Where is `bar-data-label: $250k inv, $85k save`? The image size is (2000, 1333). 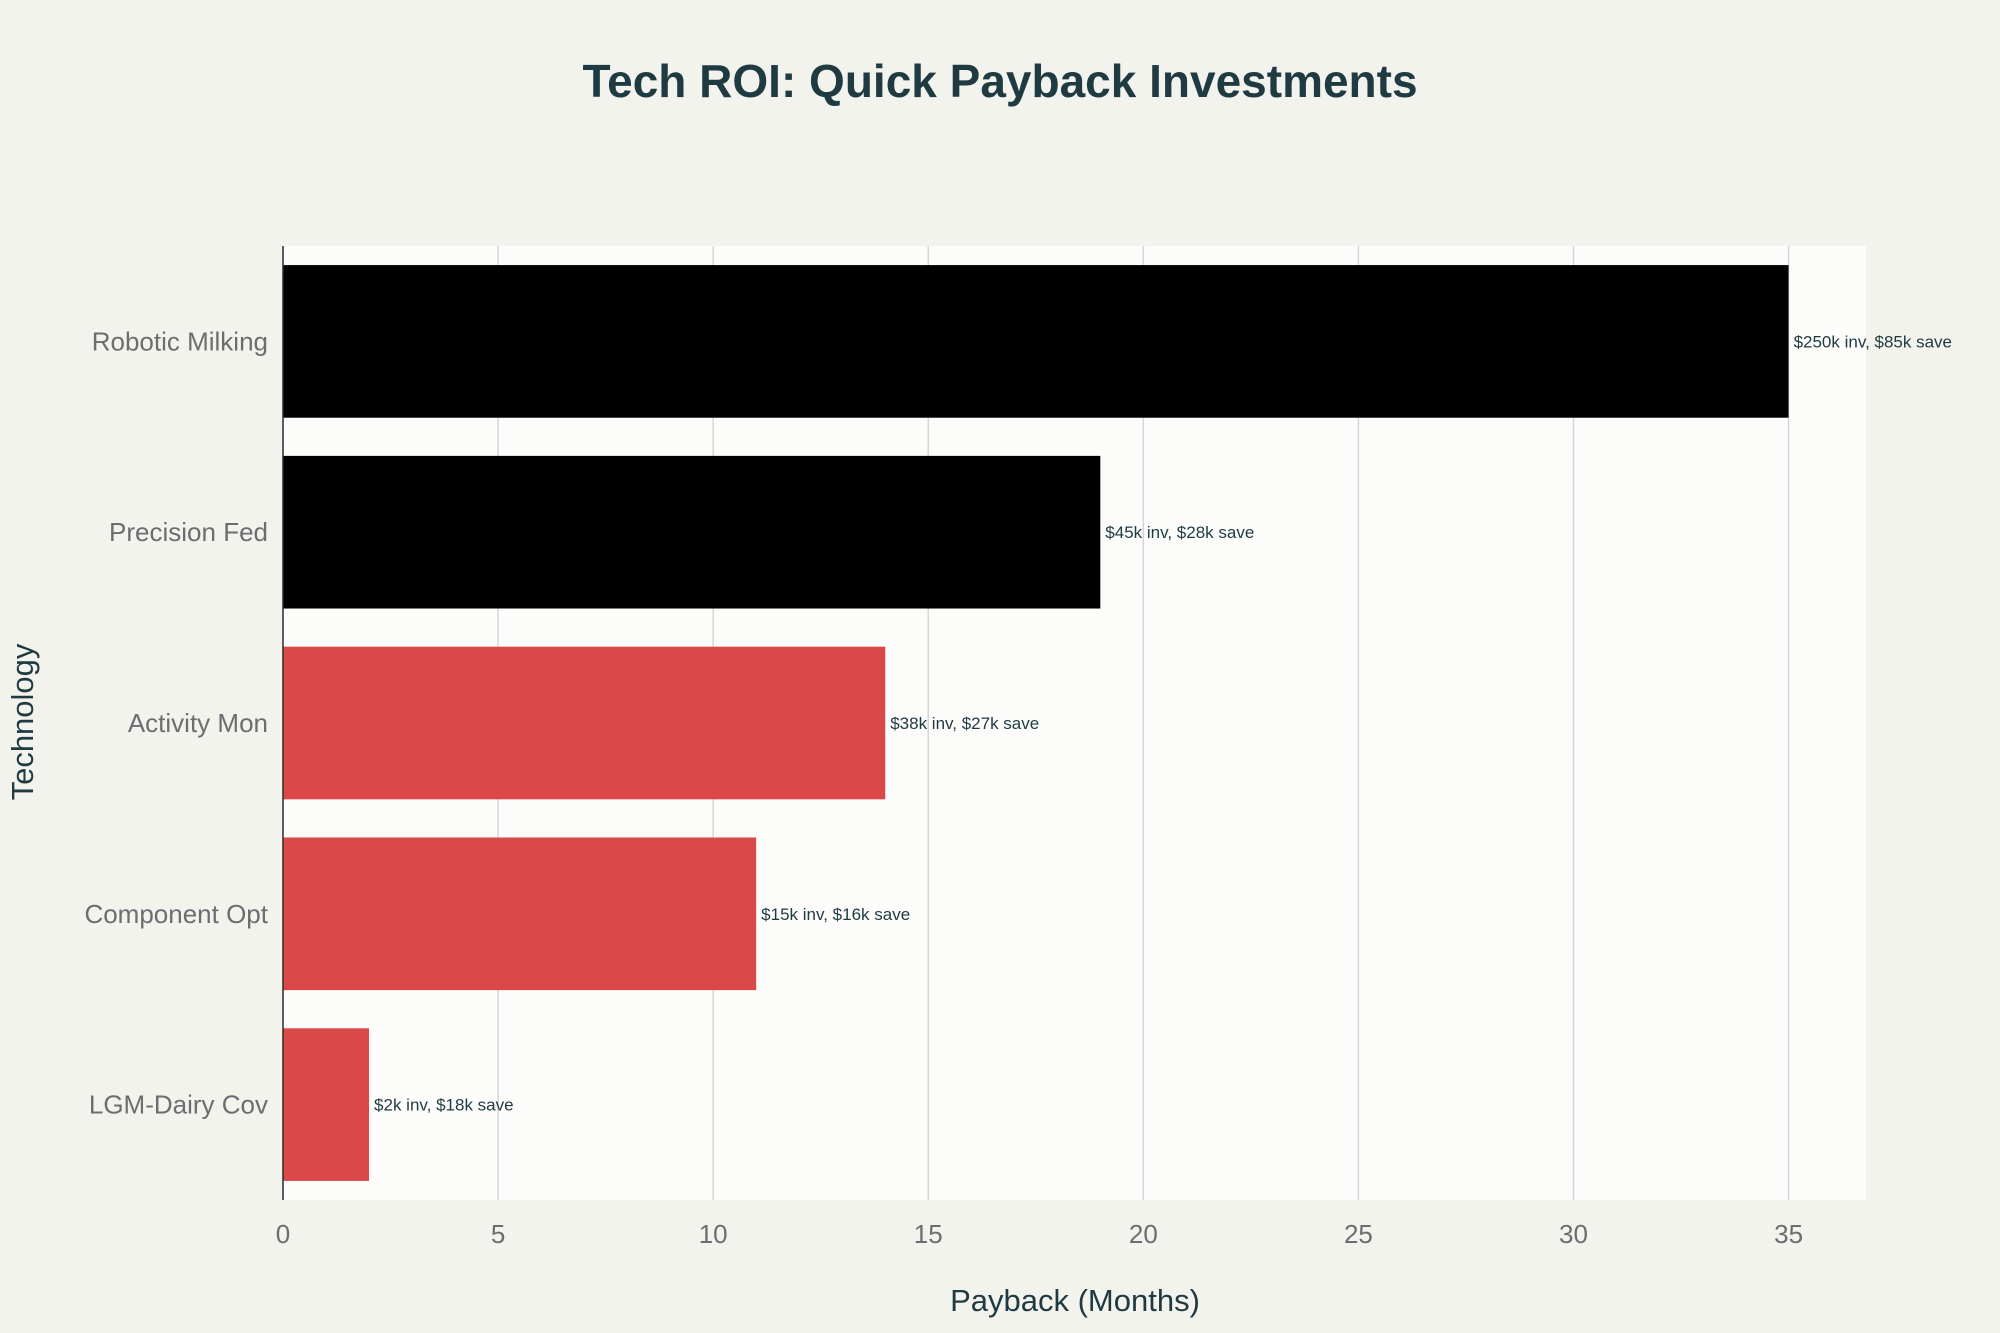 bar-data-label: $250k inv, $85k save is located at coordinates (1873, 341).